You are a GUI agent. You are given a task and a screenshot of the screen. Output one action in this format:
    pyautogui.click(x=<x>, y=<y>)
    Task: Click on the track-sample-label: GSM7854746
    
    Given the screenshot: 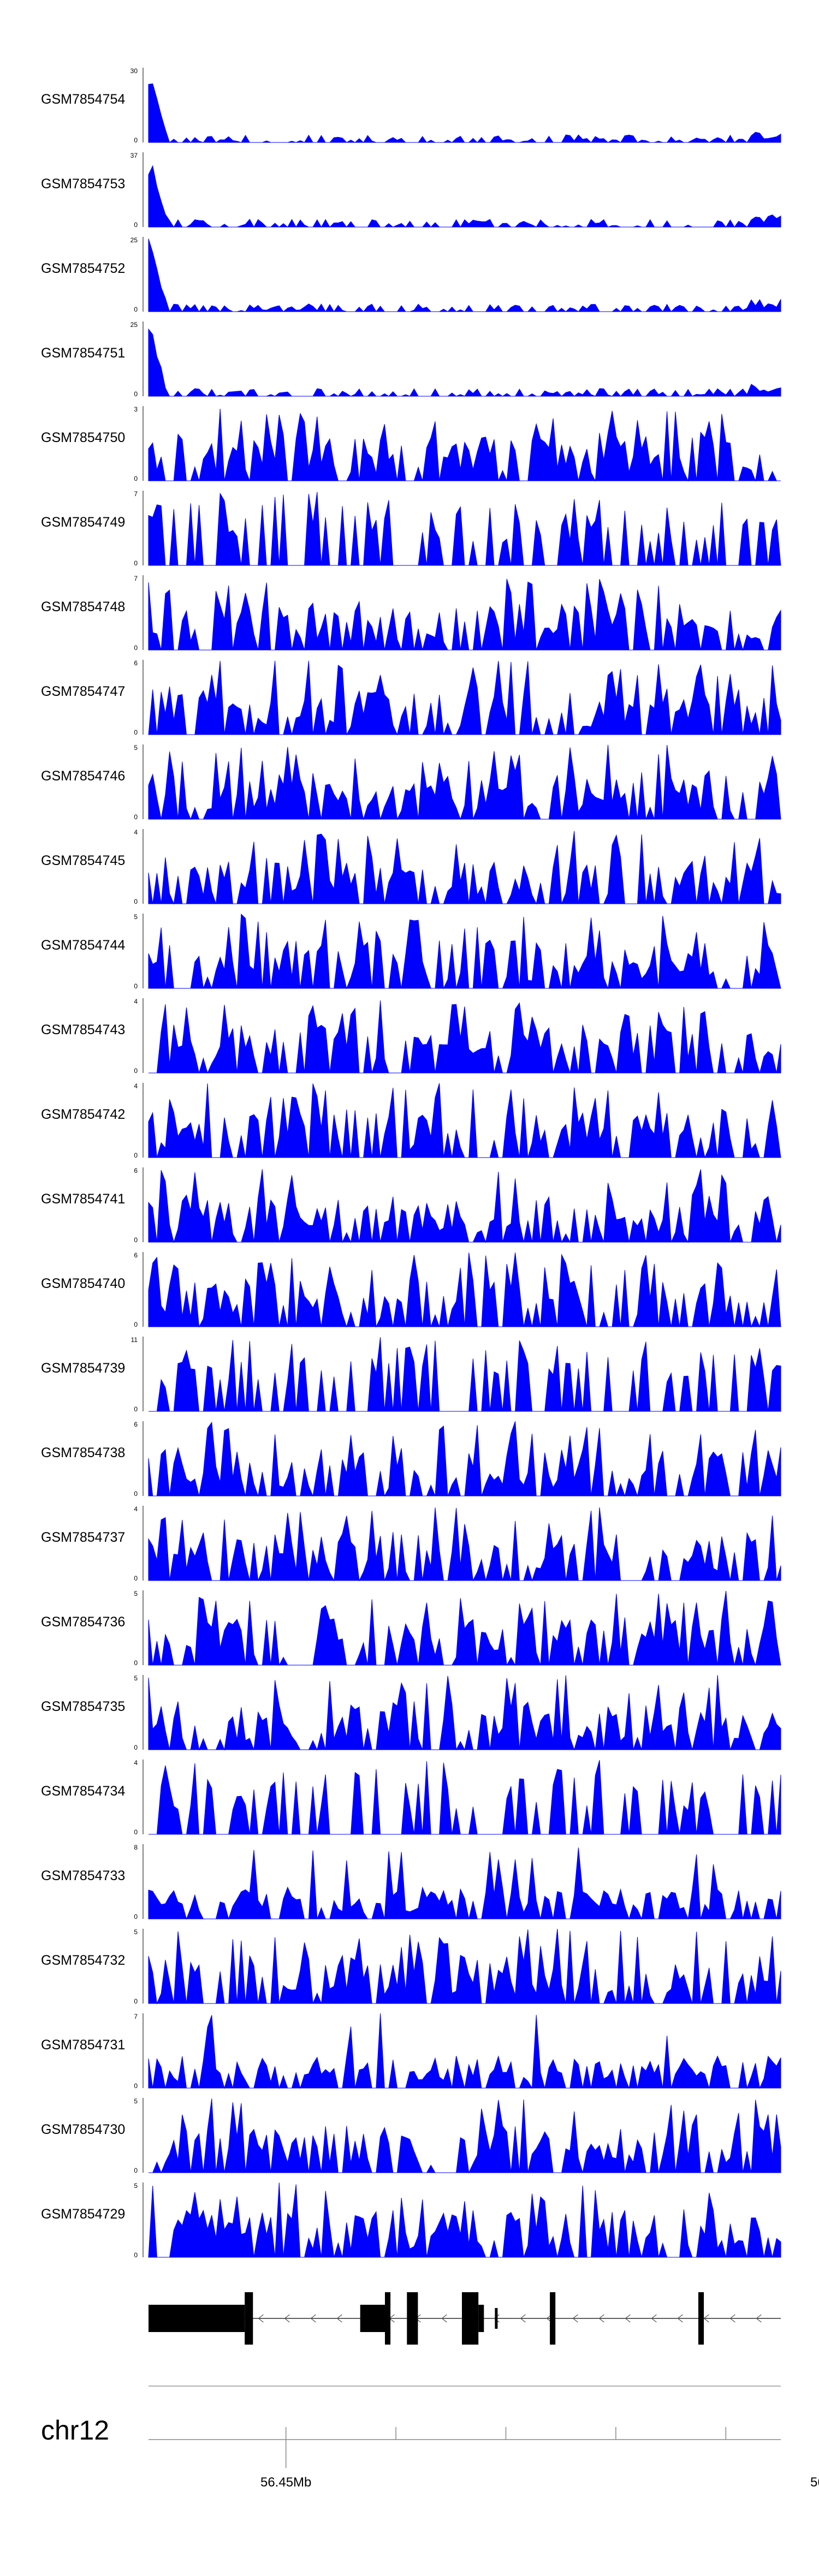 What is the action you would take?
    pyautogui.click(x=83, y=776)
    